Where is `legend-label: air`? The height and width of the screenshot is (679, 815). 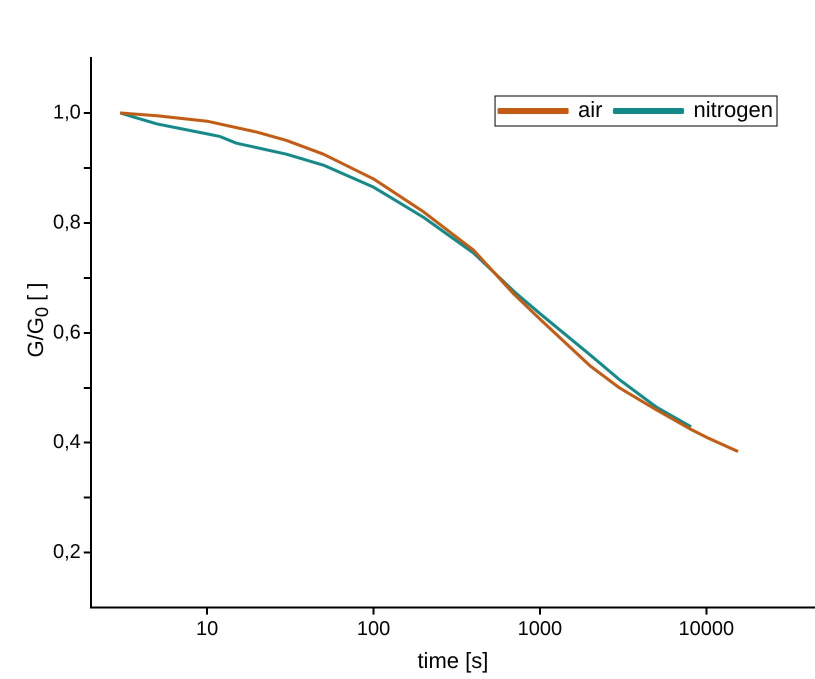
legend-label: air is located at coordinates (590, 109).